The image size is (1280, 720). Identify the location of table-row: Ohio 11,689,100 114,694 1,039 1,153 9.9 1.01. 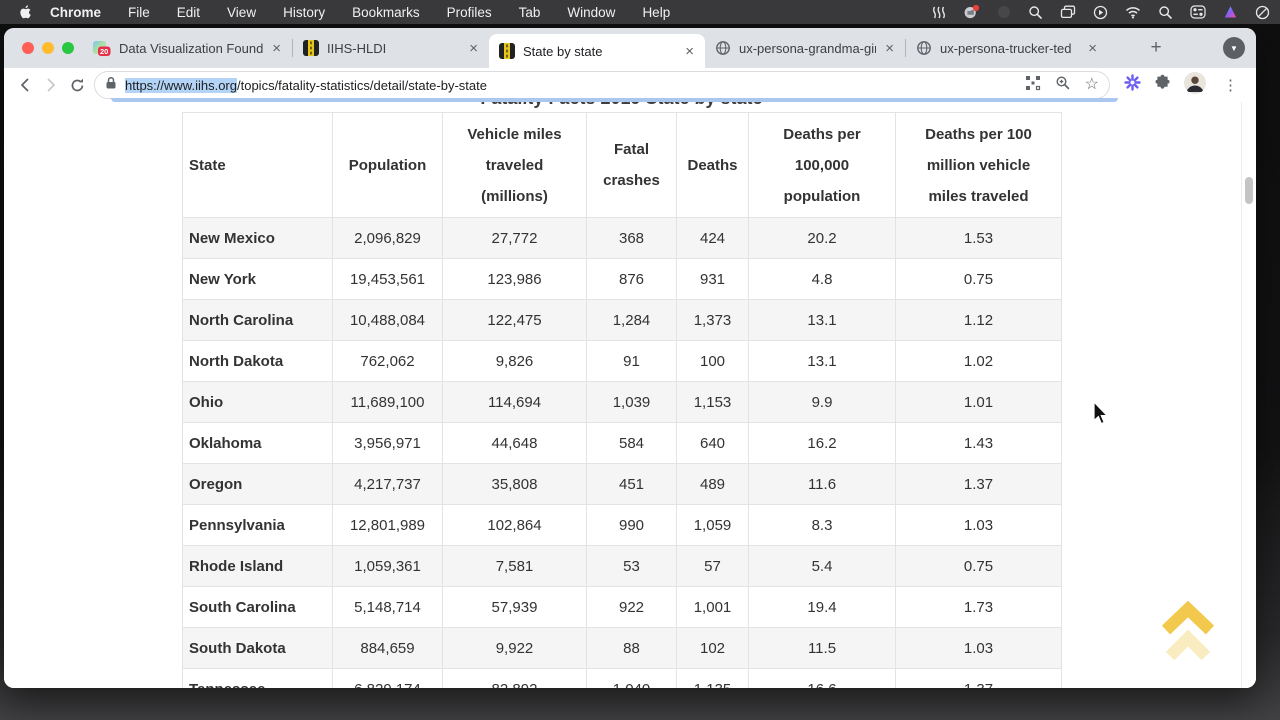
(622, 402).